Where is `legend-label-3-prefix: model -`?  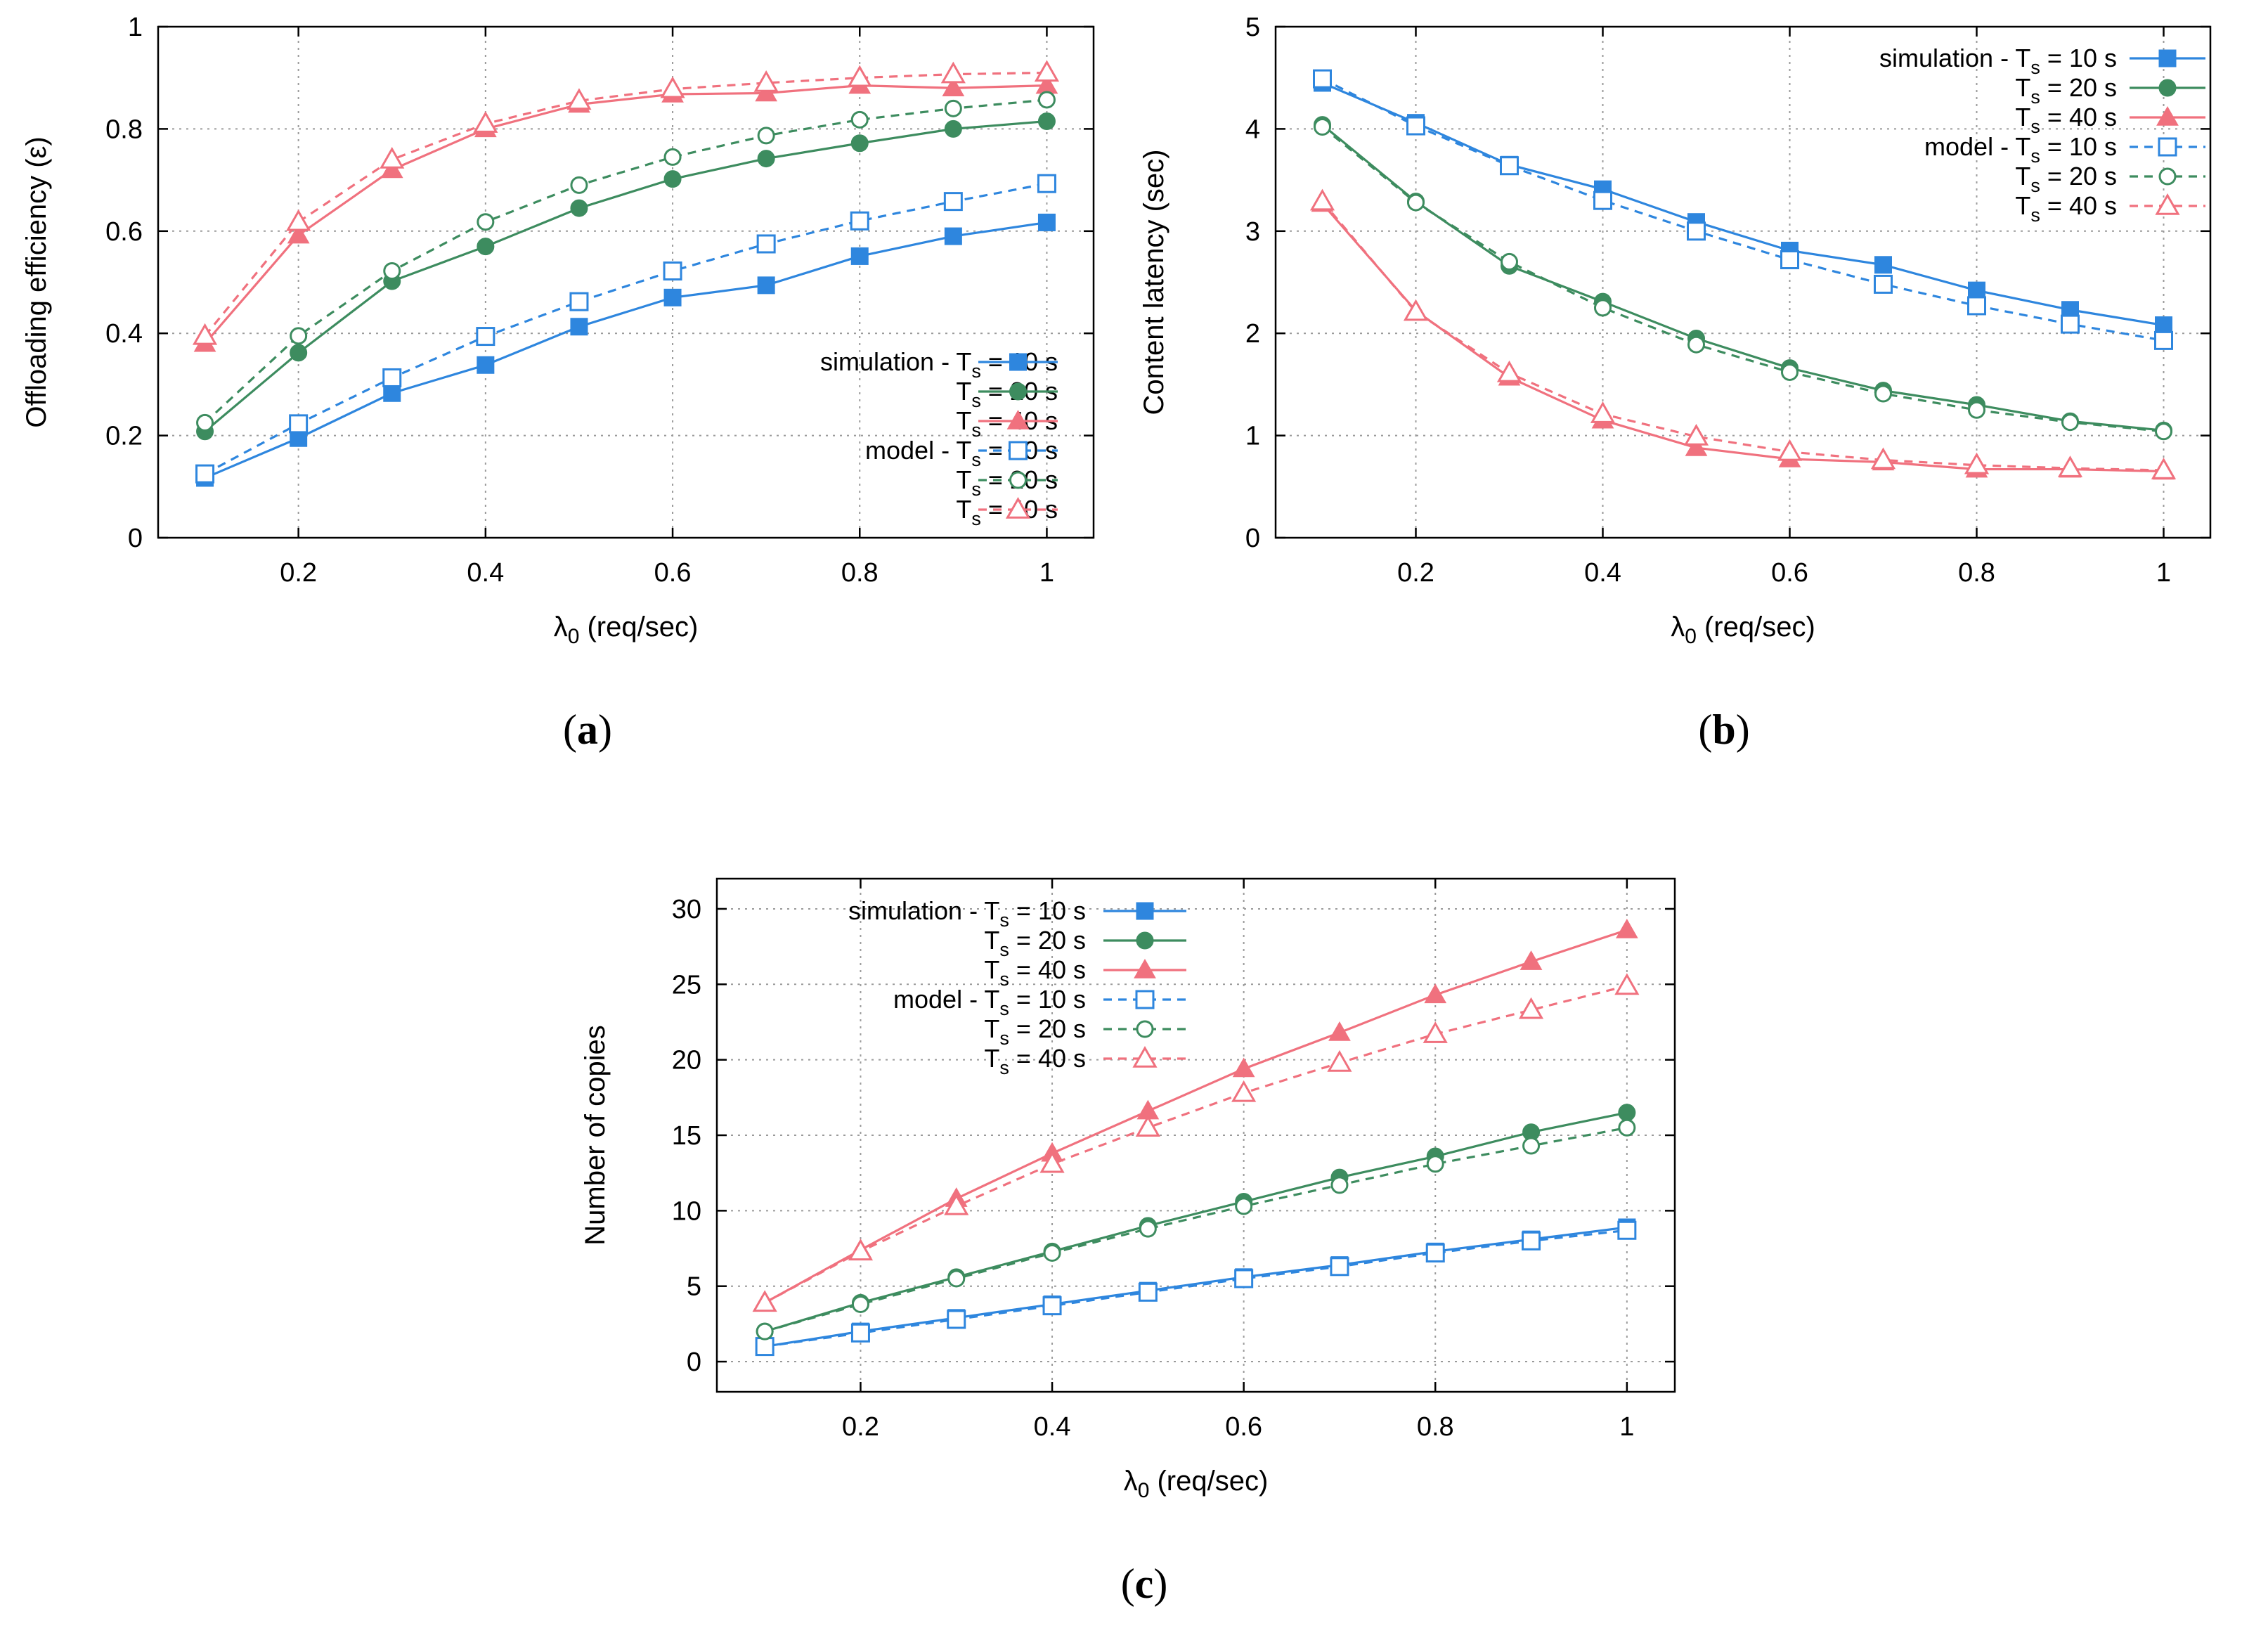 legend-label-3-prefix: model - is located at coordinates (1969, 146).